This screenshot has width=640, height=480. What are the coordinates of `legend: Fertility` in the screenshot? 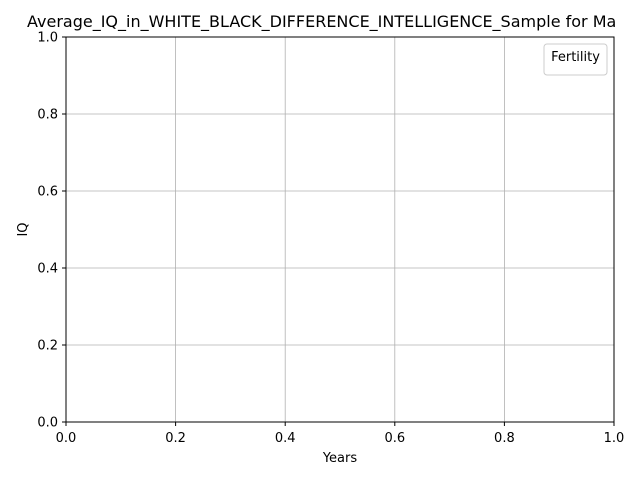 It's located at (575, 59).